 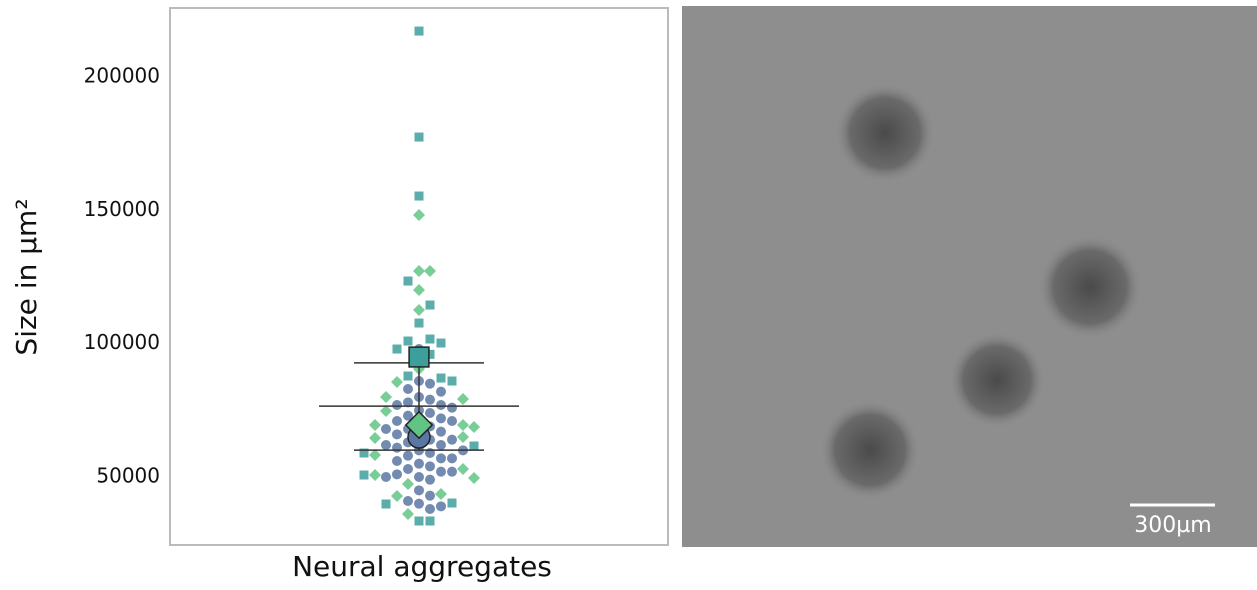 I want to click on y-axis-label: Size in µm², so click(x=26, y=276).